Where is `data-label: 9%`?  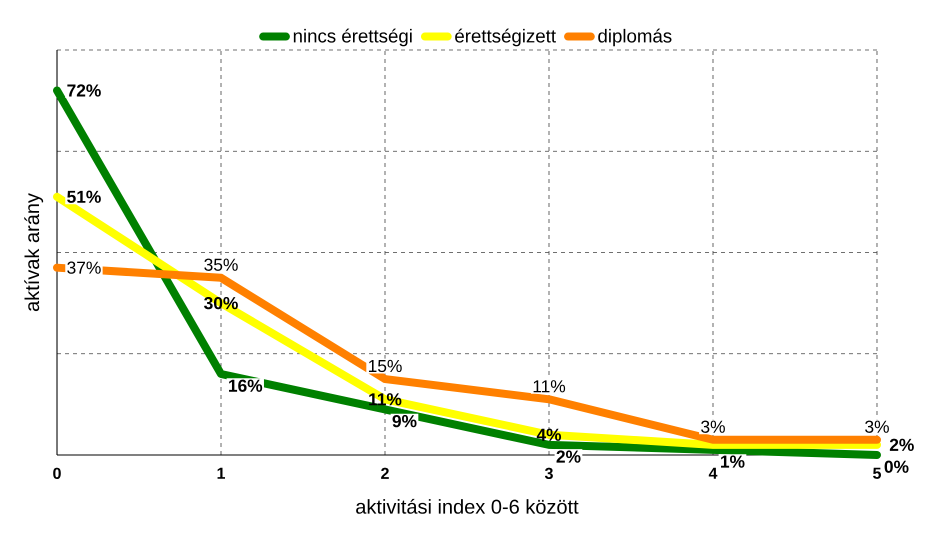
data-label: 9% is located at coordinates (404, 421).